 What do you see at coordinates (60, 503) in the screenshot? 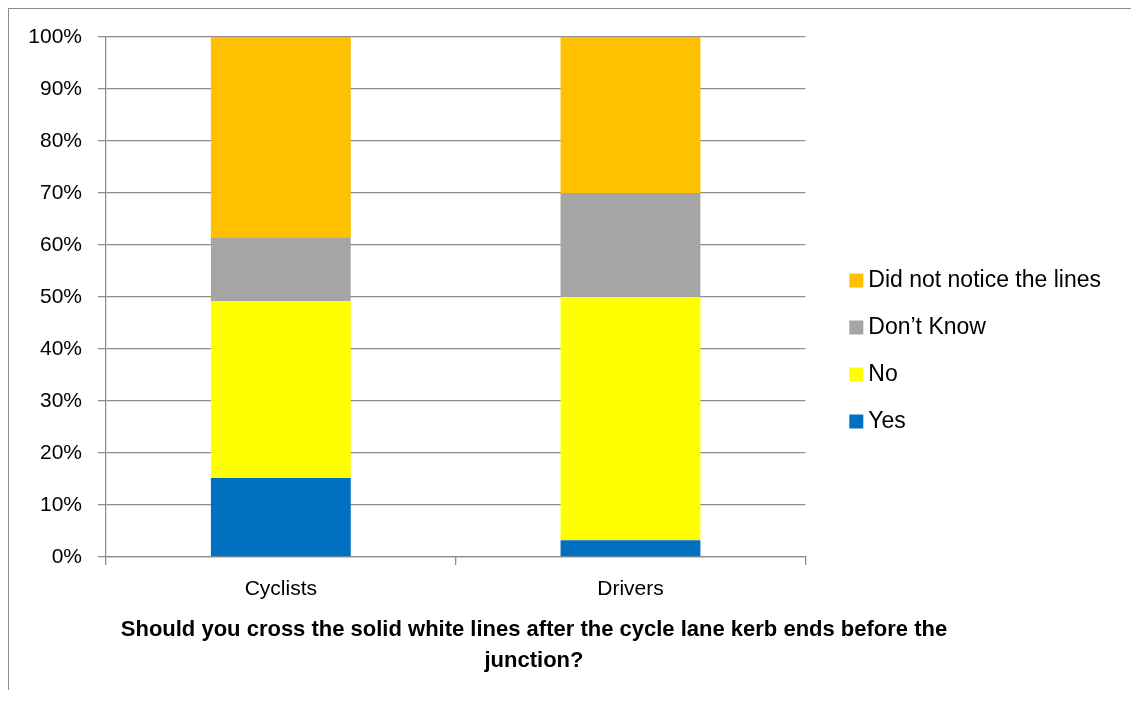
I see `y-tick-label: 10%` at bounding box center [60, 503].